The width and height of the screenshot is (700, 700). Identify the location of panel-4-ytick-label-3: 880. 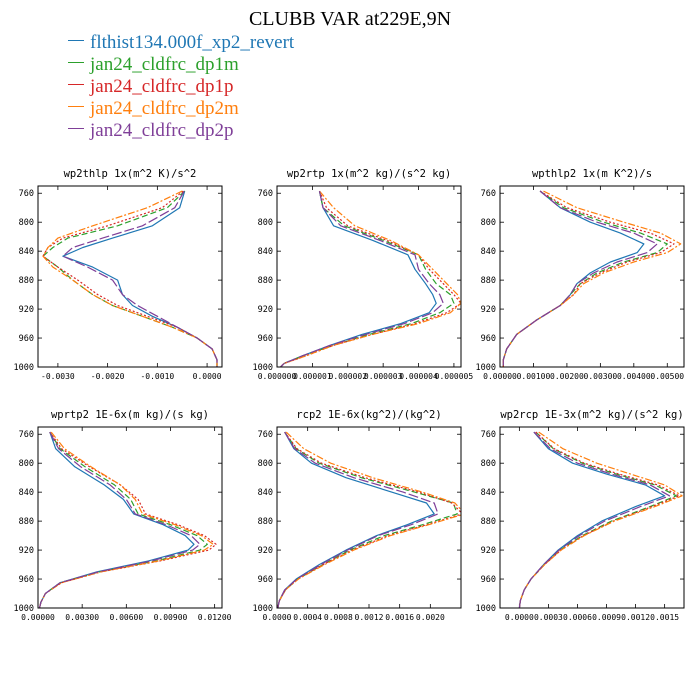
(265, 522).